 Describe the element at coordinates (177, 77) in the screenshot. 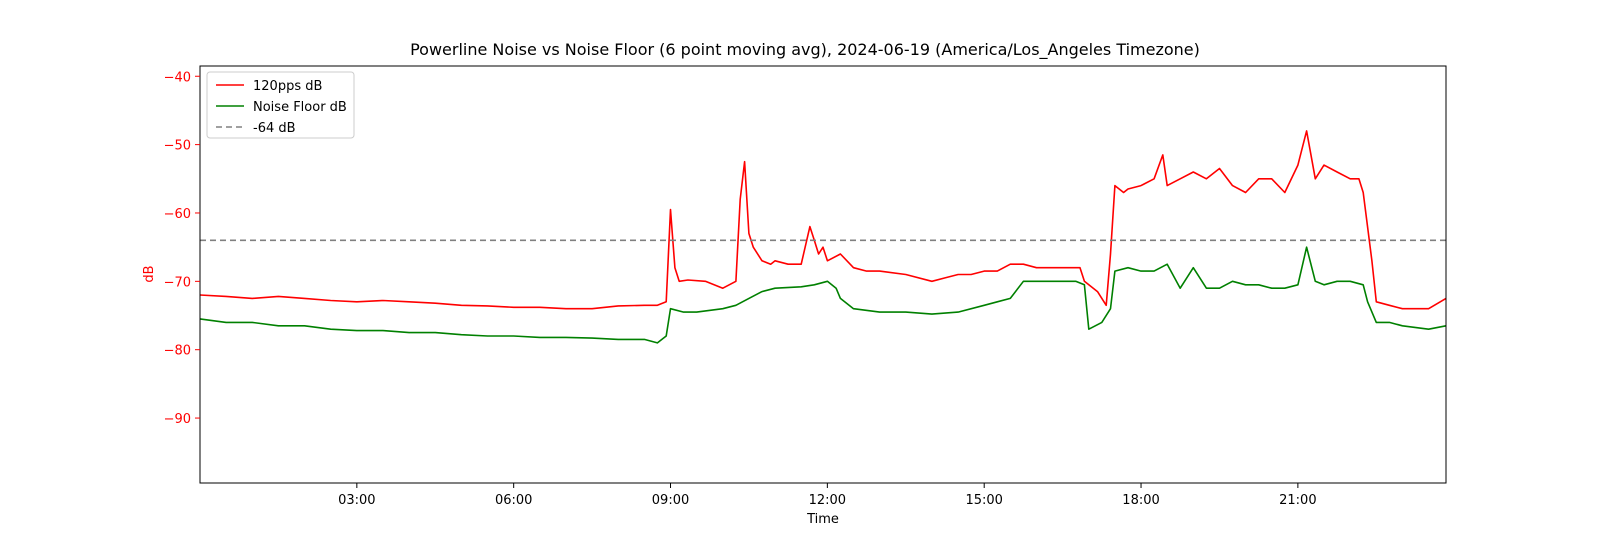

I see `y-tick-label: −40` at that location.